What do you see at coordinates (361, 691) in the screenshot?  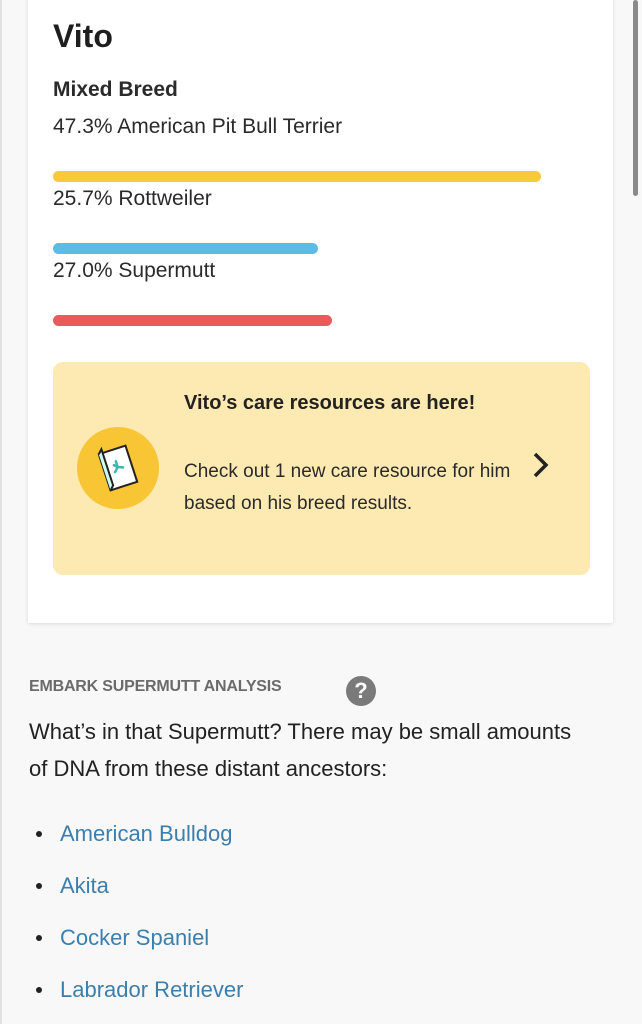 I see `help-icon: ?` at bounding box center [361, 691].